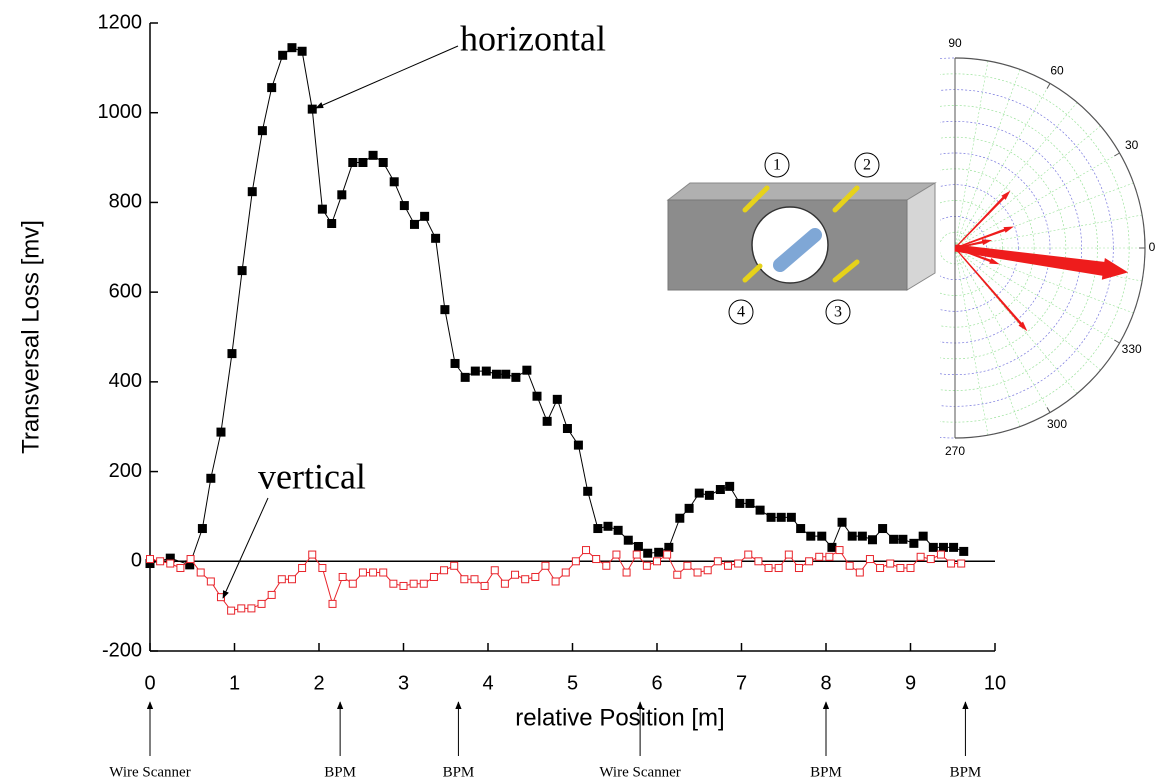 The width and height of the screenshot is (1160, 784). Describe the element at coordinates (572, 683) in the screenshot. I see `x-tick-label: 5` at that location.